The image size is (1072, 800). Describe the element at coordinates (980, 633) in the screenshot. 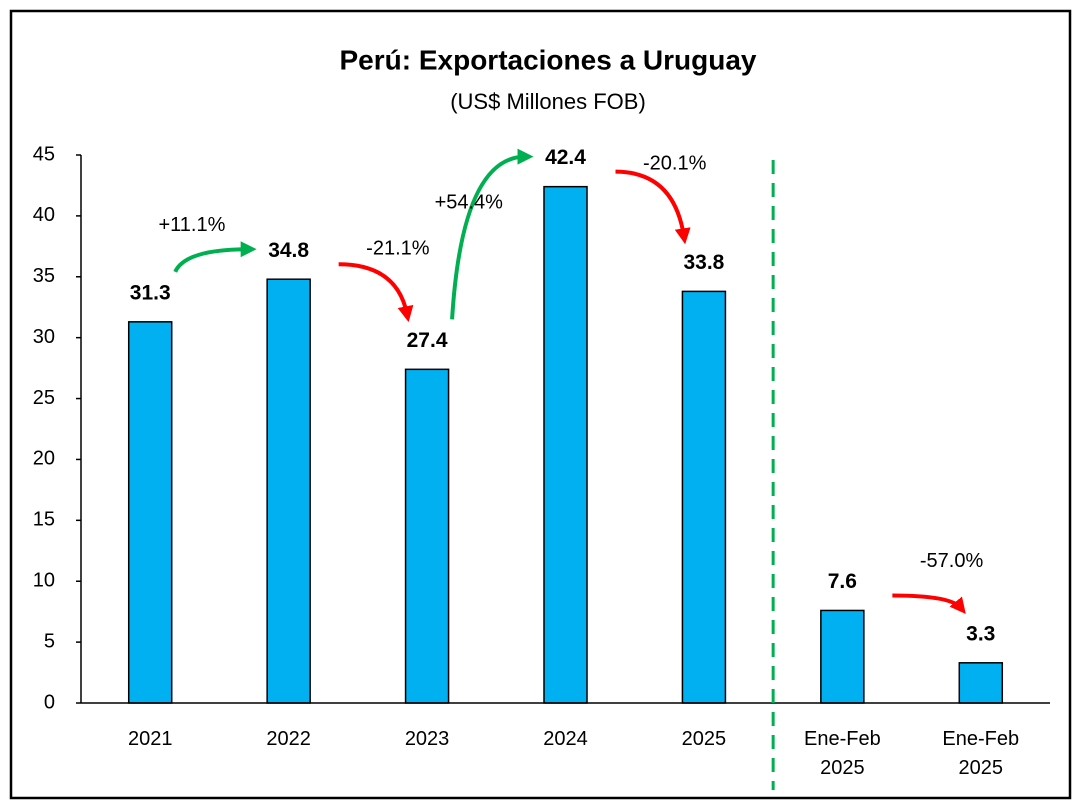

I see `value-label: 3.3` at that location.